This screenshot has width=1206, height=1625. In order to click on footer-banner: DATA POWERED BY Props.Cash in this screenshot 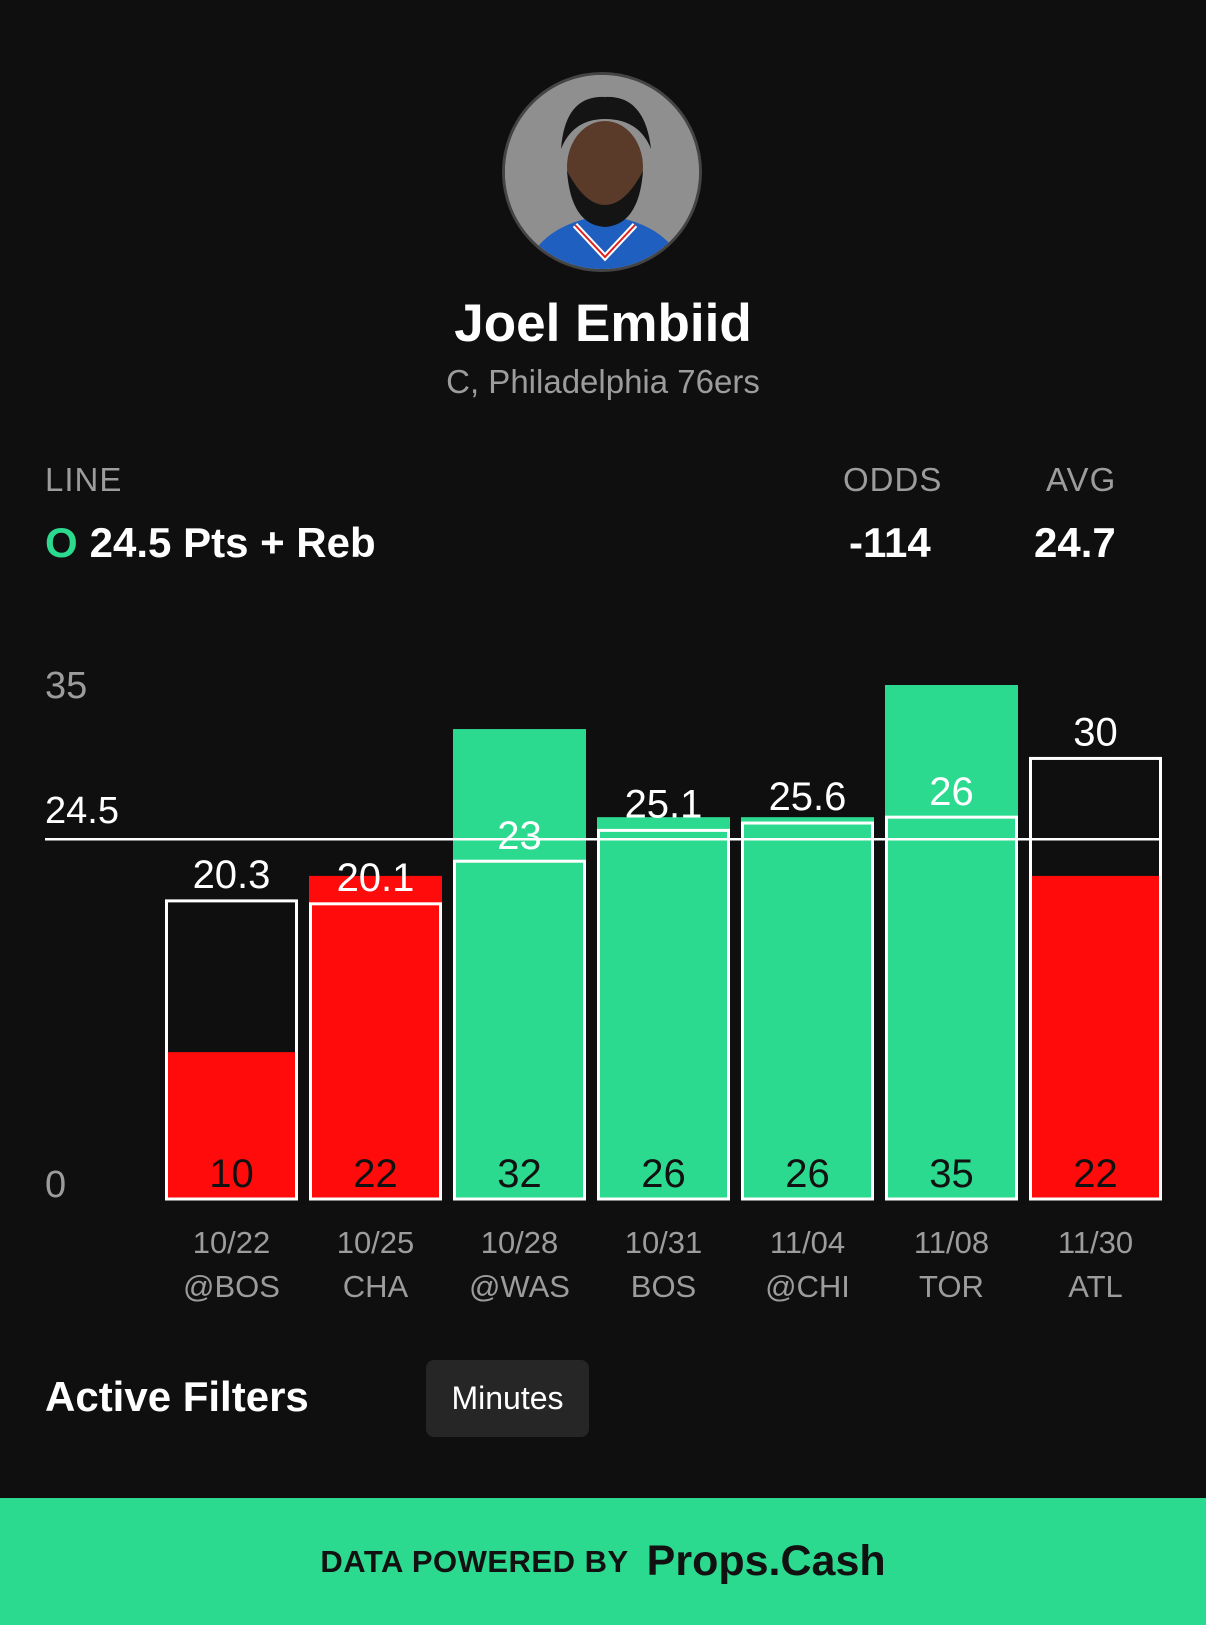, I will do `click(603, 1561)`.